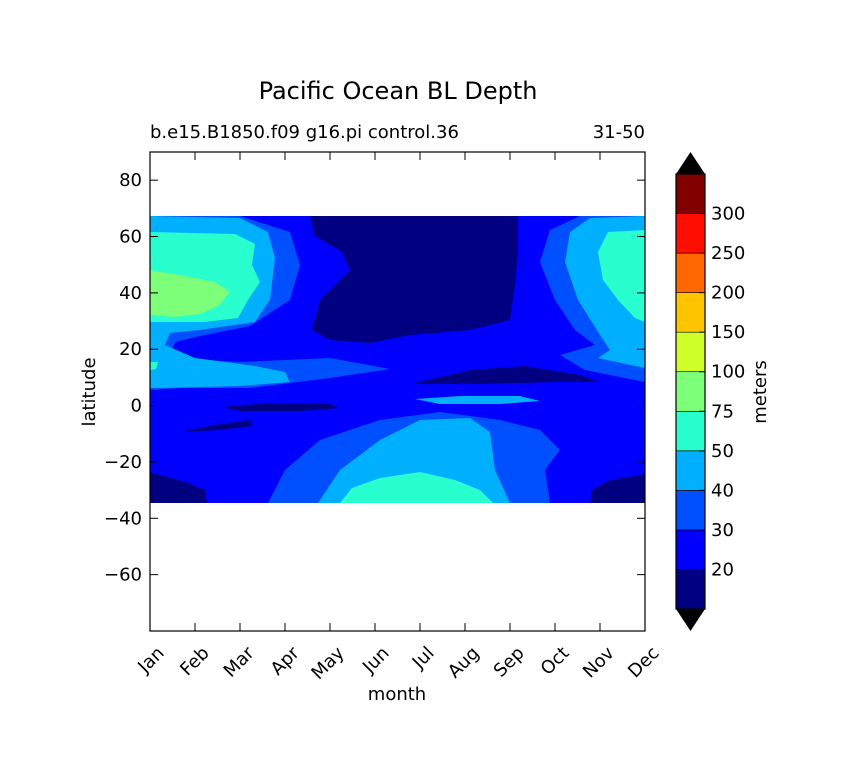  I want to click on x-tick-label: Mar, so click(239, 661).